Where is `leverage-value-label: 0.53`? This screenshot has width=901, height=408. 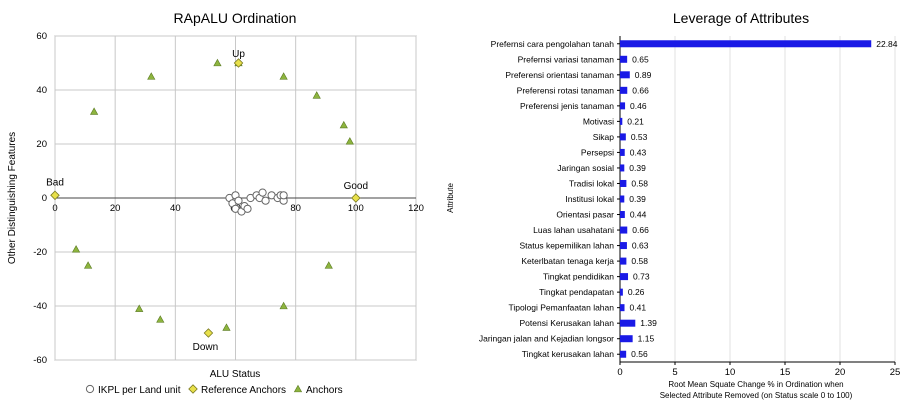 leverage-value-label: 0.53 is located at coordinates (639, 137).